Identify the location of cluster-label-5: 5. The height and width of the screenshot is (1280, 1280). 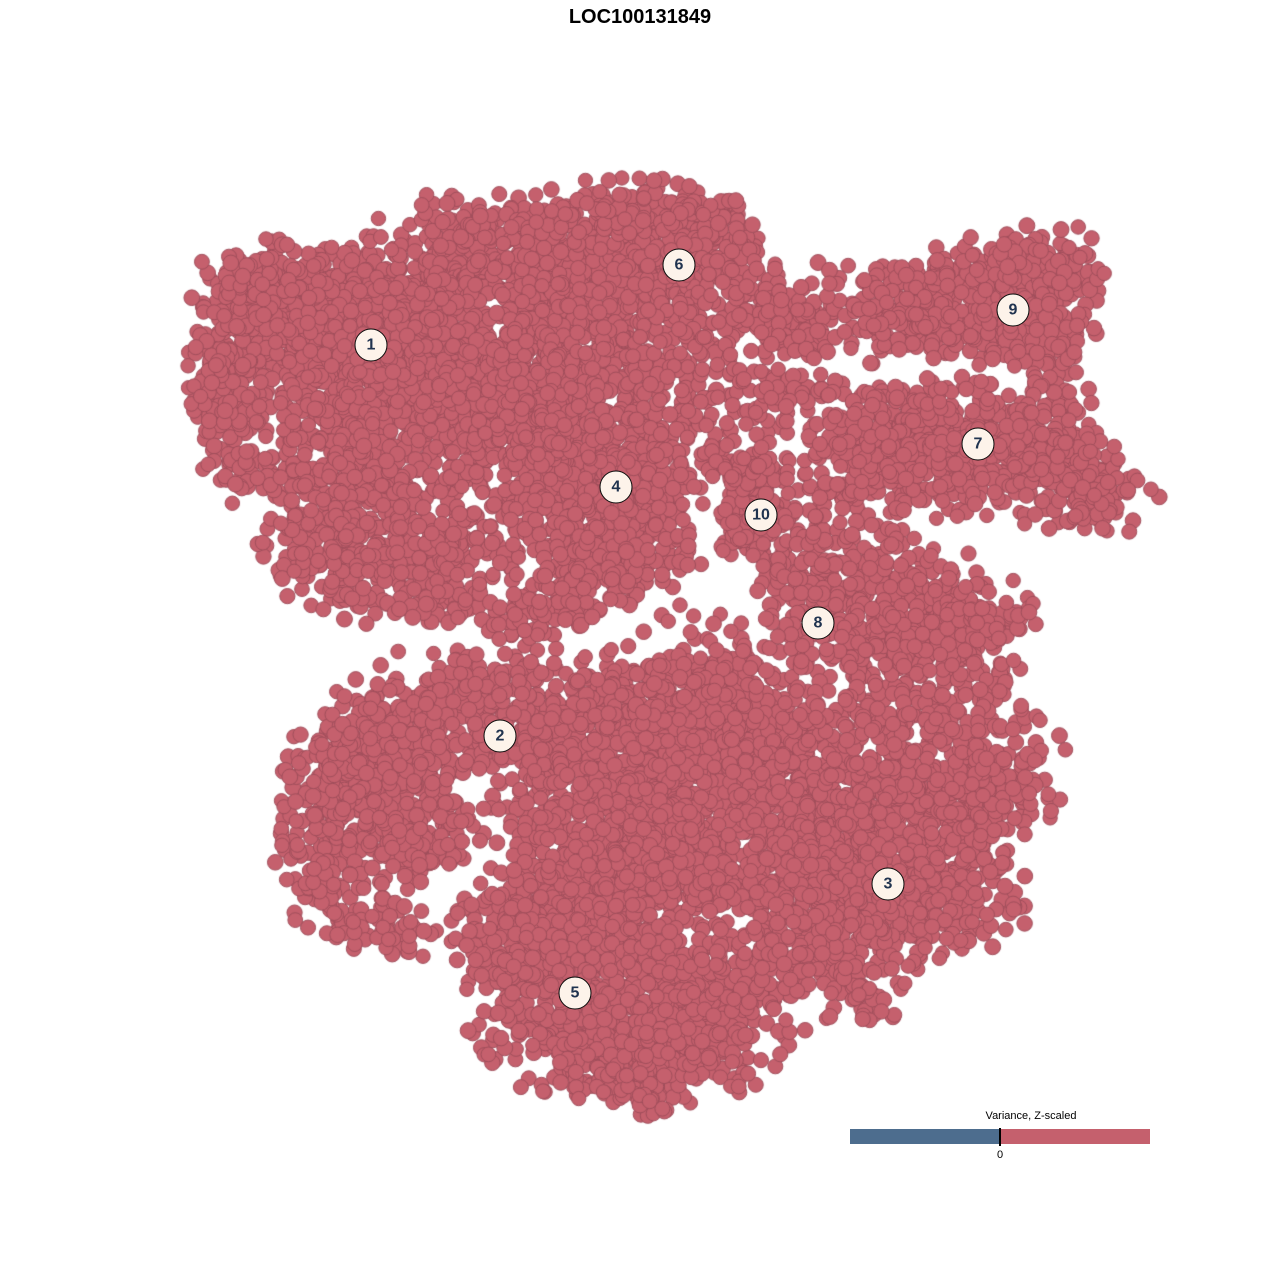
(575, 993).